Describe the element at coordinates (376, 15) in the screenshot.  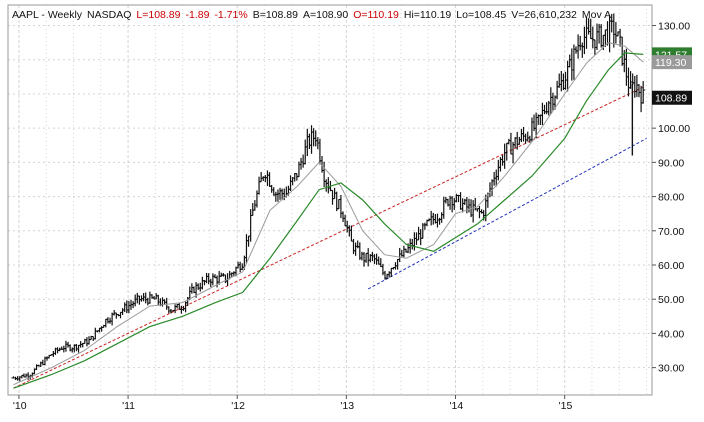
I see `header-open: O=110.19` at that location.